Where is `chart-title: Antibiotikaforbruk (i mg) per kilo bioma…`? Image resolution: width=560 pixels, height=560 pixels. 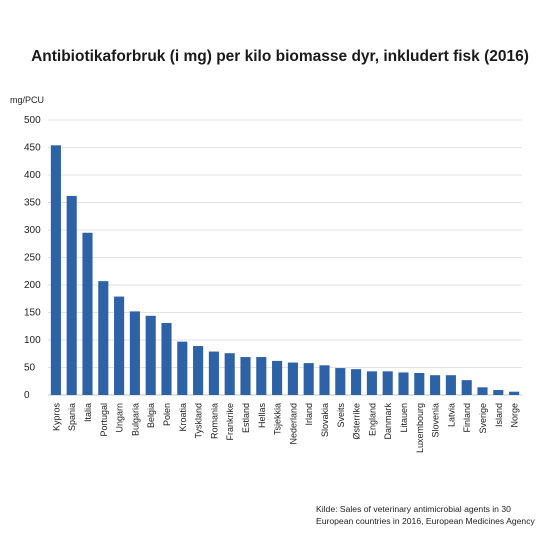 chart-title: Antibiotikaforbruk (i mg) per kilo bioma… is located at coordinates (280, 56).